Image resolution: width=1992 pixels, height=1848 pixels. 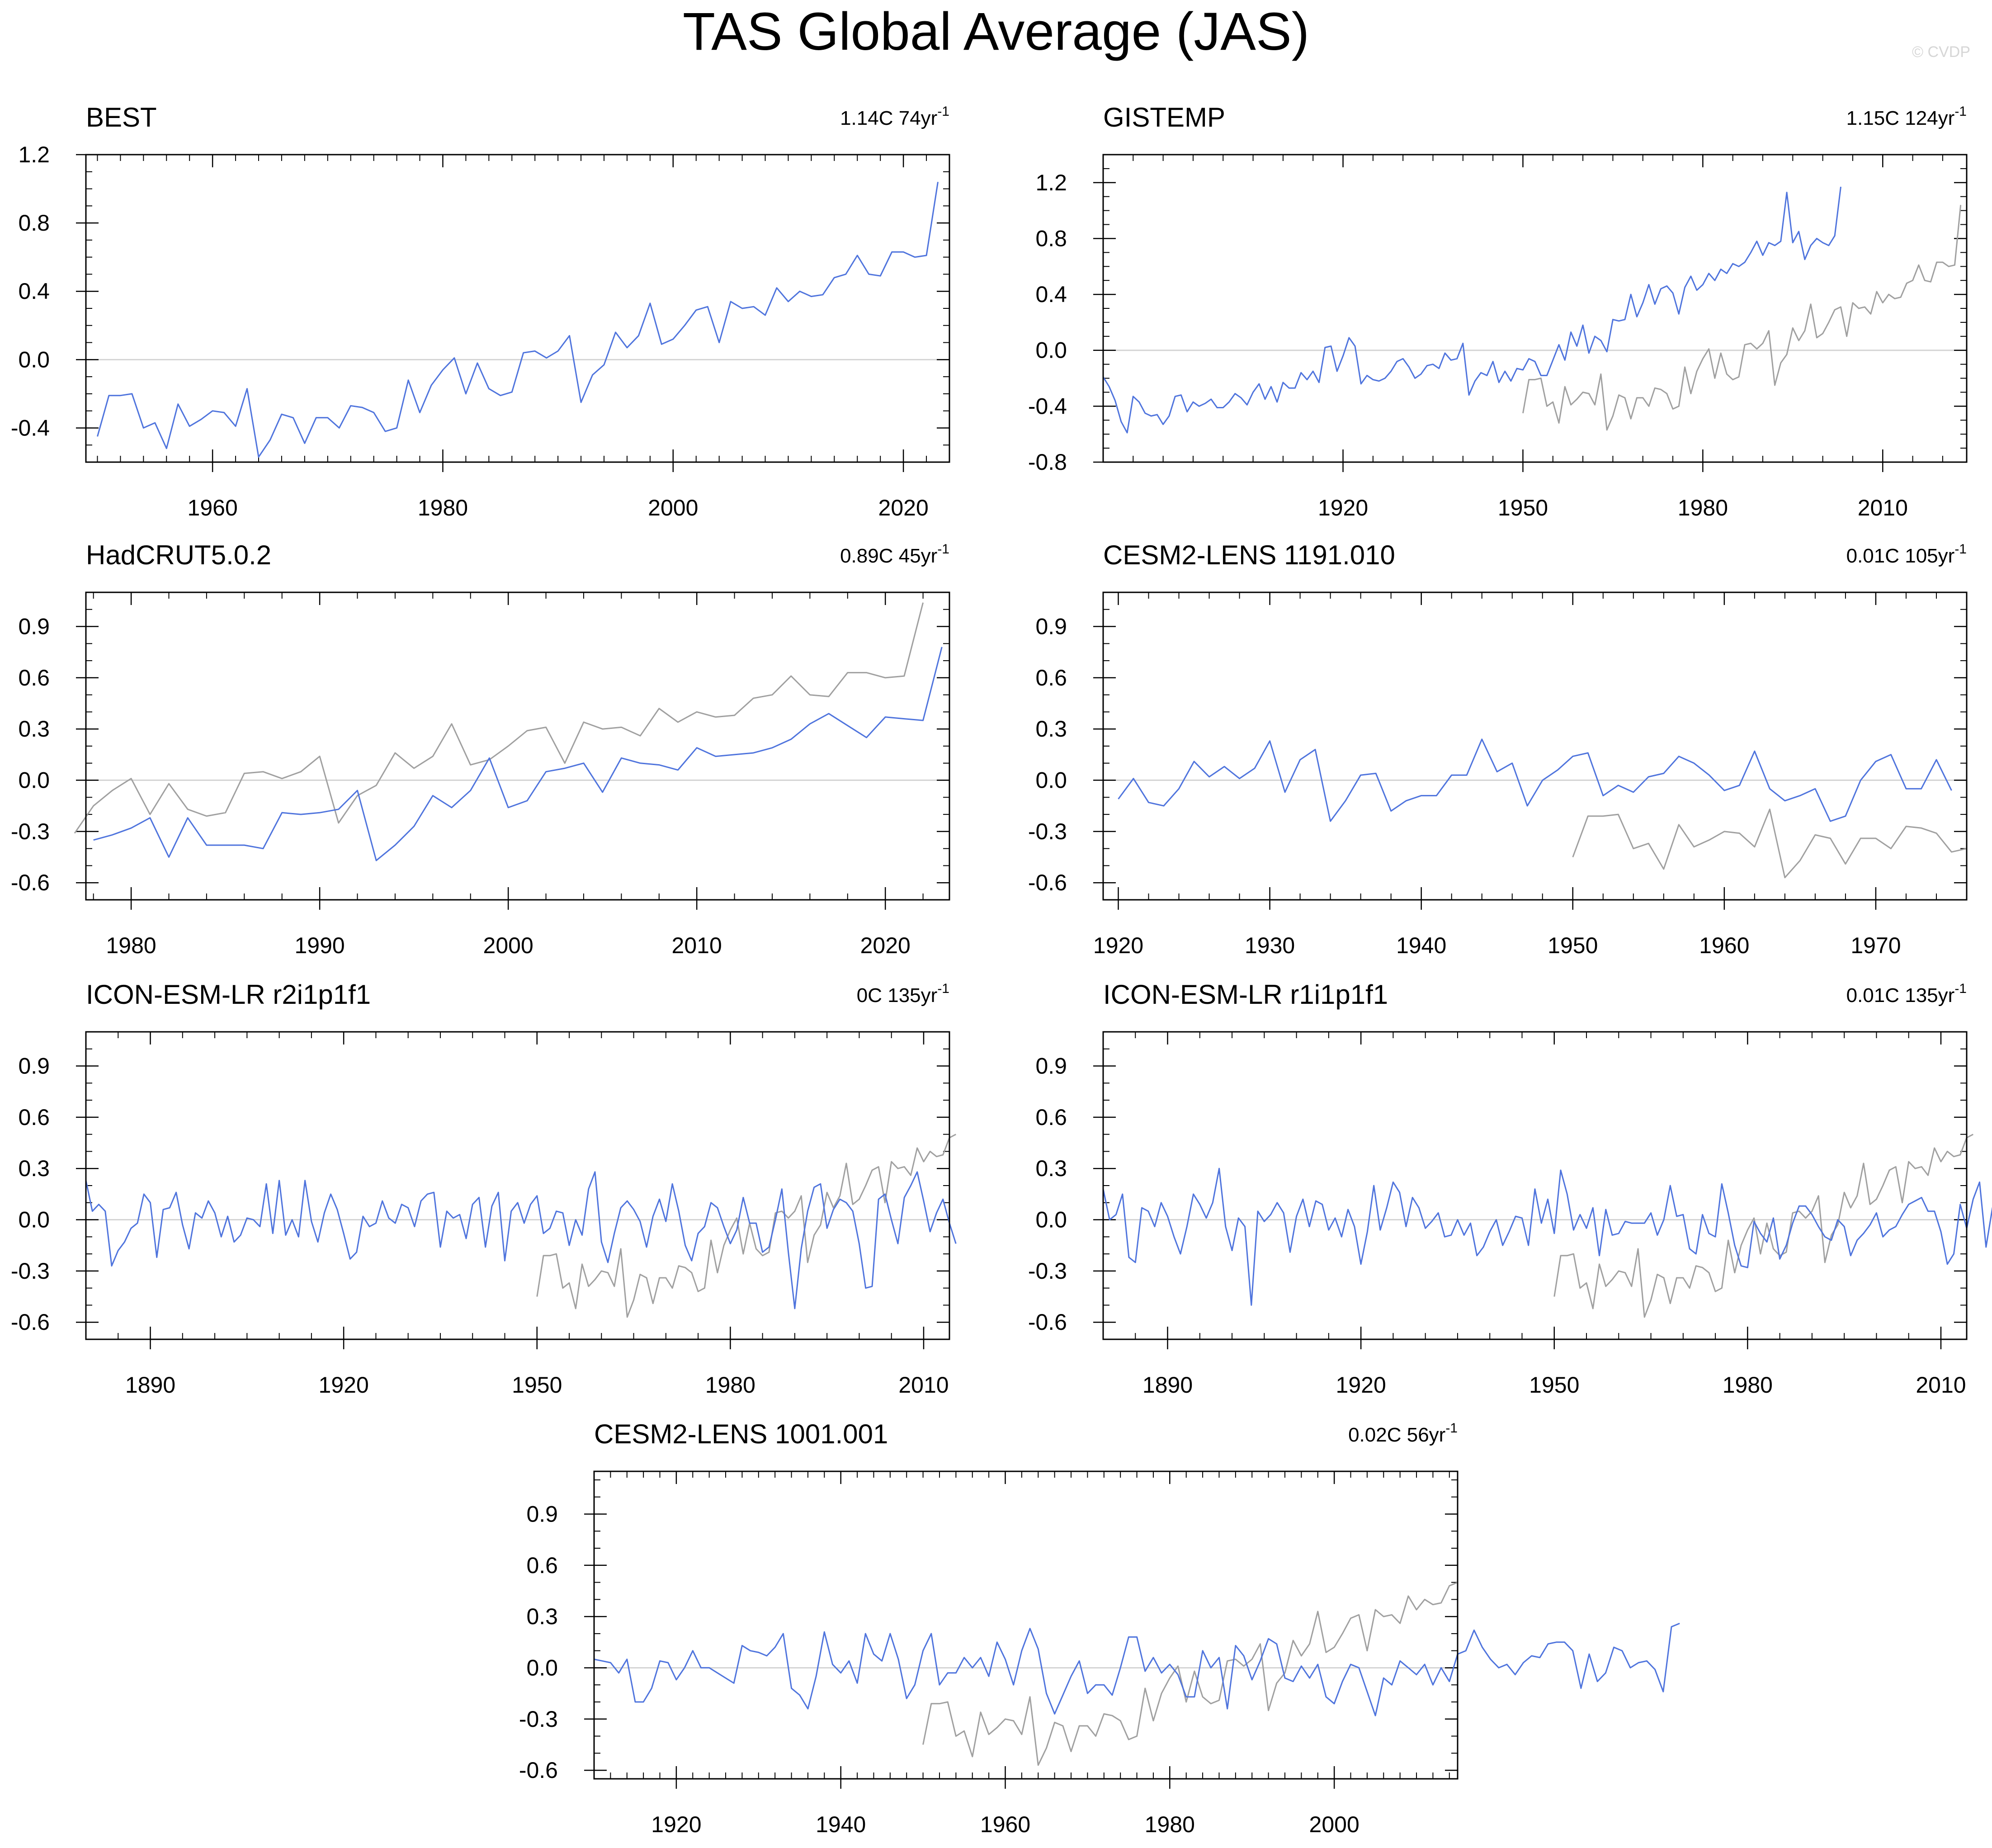 What do you see at coordinates (1941, 52) in the screenshot?
I see `watermark: © CVDP` at bounding box center [1941, 52].